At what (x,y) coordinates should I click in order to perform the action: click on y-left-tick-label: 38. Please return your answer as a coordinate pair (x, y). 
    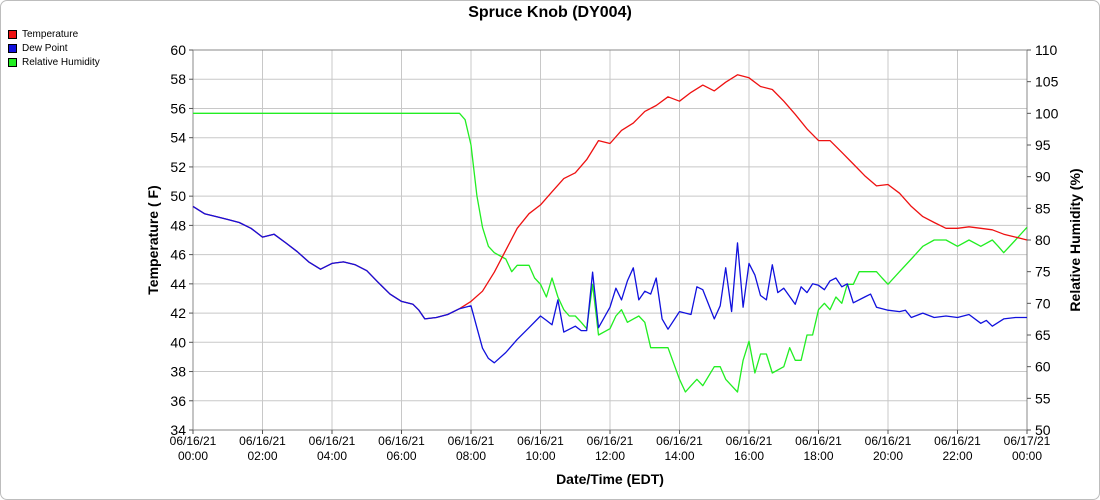
    Looking at the image, I should click on (178, 372).